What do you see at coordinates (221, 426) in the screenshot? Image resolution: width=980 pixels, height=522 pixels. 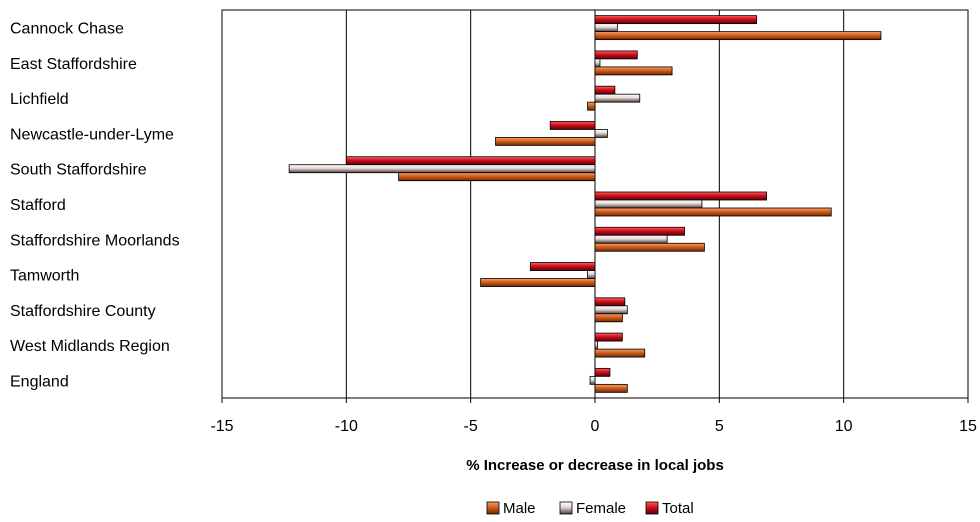 I see `x-tick-label: -15` at bounding box center [221, 426].